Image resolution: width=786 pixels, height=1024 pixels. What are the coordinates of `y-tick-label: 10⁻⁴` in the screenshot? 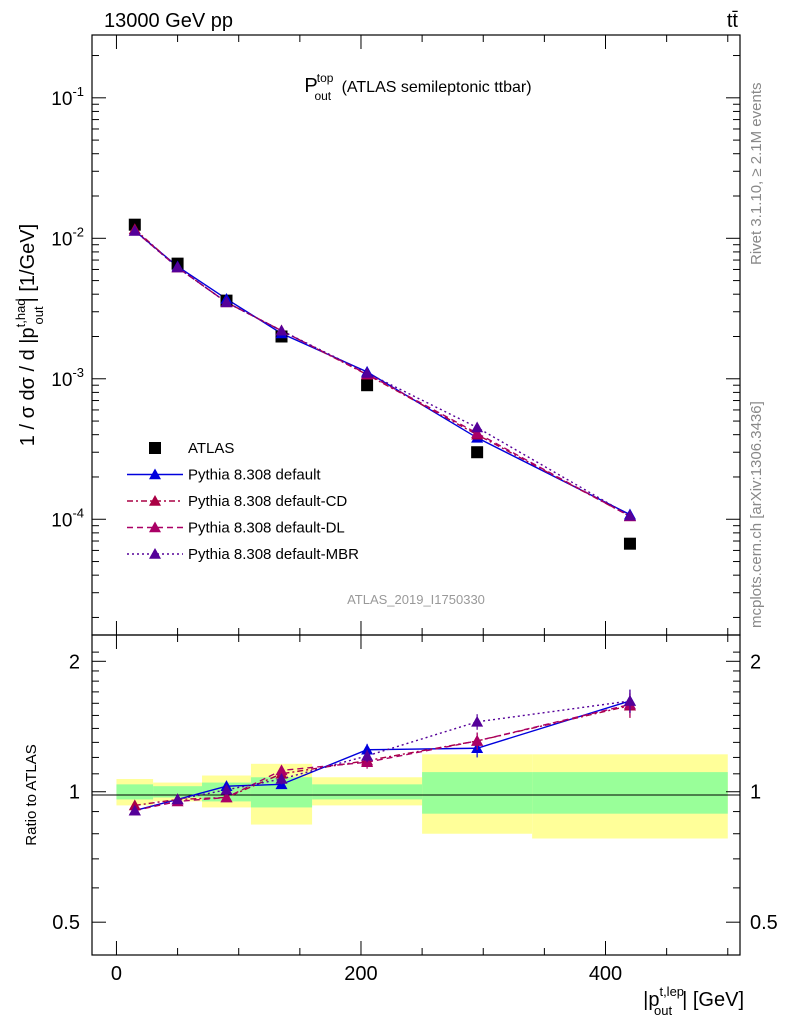 It's located at (67, 518).